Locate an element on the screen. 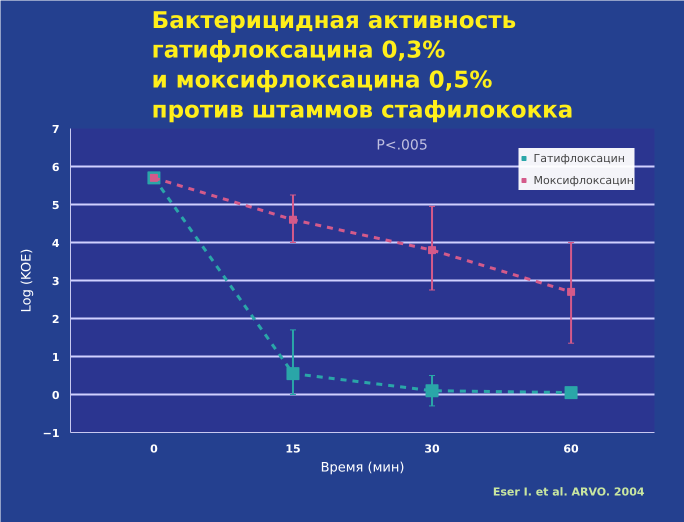 This screenshot has height=522, width=684. x-tick-label: 30 is located at coordinates (432, 449).